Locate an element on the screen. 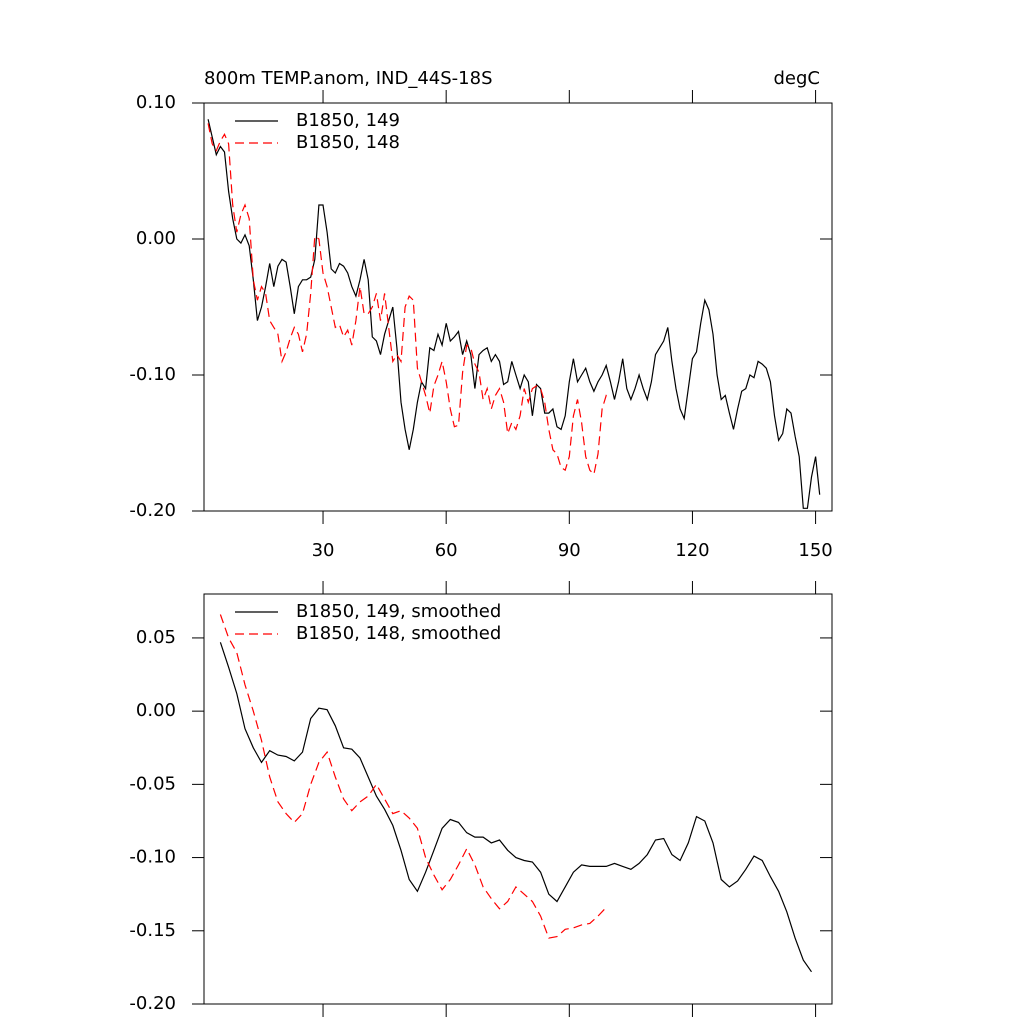 Image resolution: width=1024 pixels, height=1024 pixels. legend-label: B1850, 148, smoothed is located at coordinates (398, 633).